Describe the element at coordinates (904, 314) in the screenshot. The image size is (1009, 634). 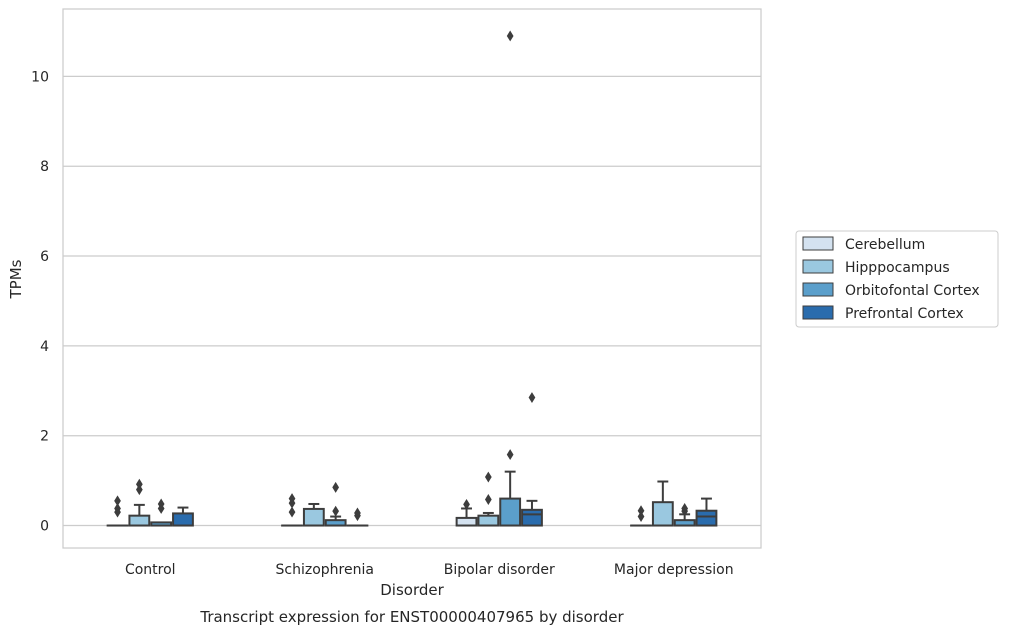
I see `legend-label: Prefrontal Cortex` at that location.